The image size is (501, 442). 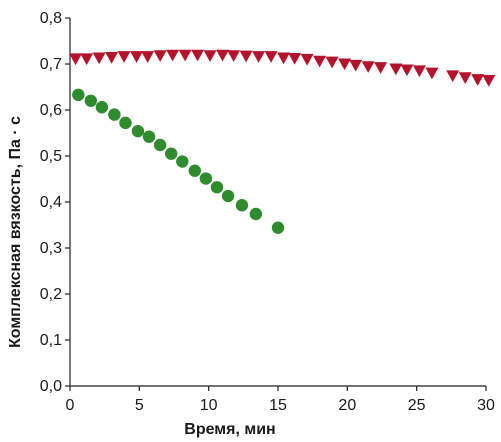 I want to click on x-tick-label: 30, so click(x=486, y=405).